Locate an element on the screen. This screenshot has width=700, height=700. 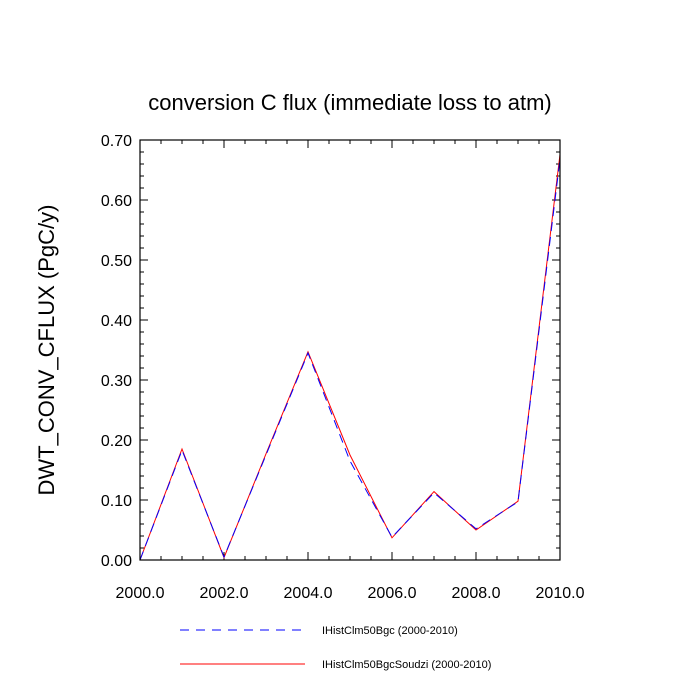
x-tick-label: 2002.0 is located at coordinates (224, 593).